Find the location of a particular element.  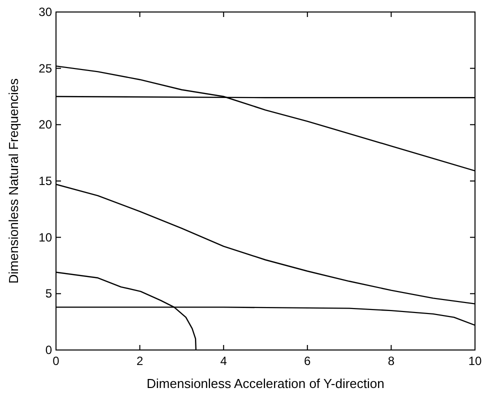

x-tick-label: 8 is located at coordinates (391, 361).